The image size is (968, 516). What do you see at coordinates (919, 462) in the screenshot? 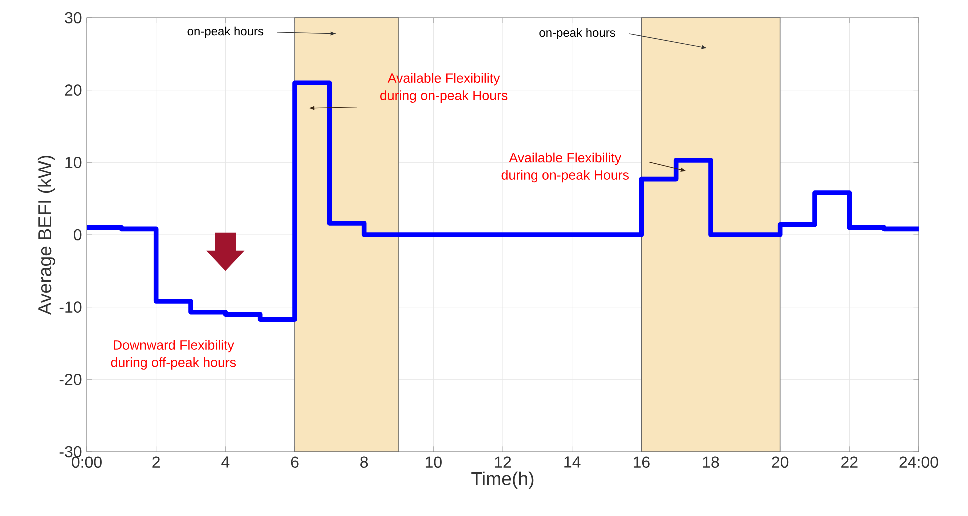
I see `x-tick-label: 24:00` at bounding box center [919, 462].